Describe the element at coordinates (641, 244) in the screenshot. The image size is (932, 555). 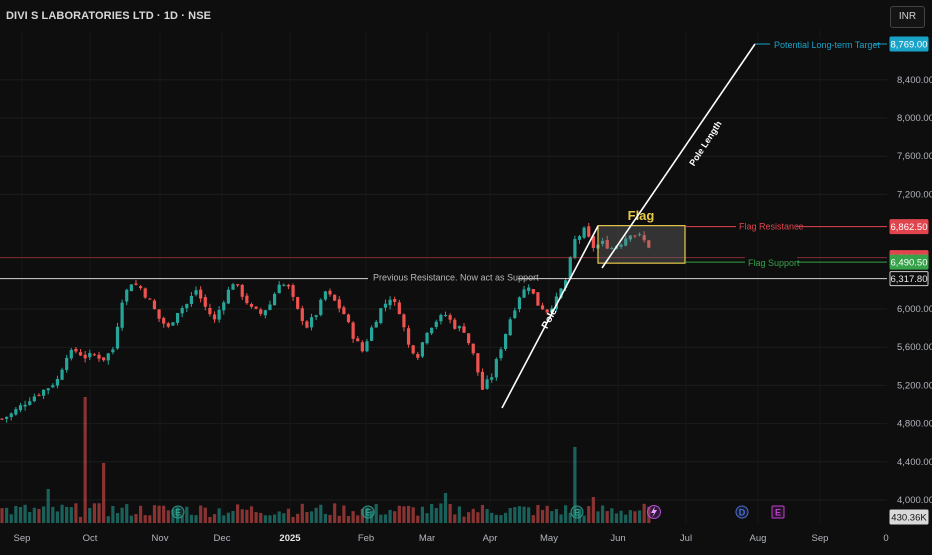
I see `flag-box` at that location.